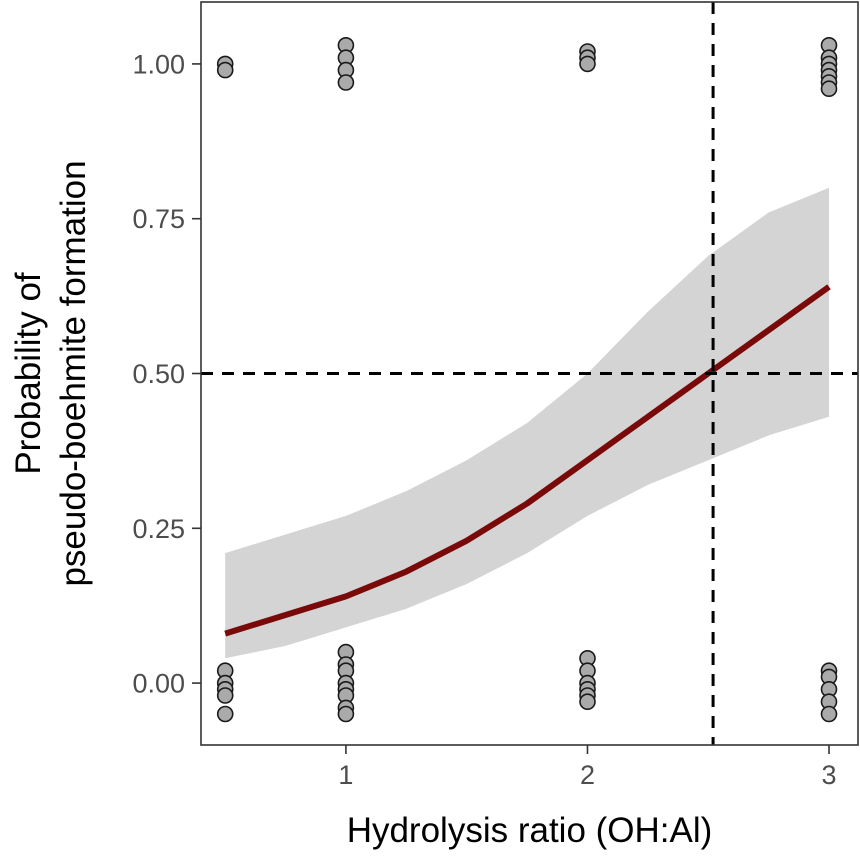 This screenshot has height=860, width=860. I want to click on x-tick-label: 3, so click(828, 775).